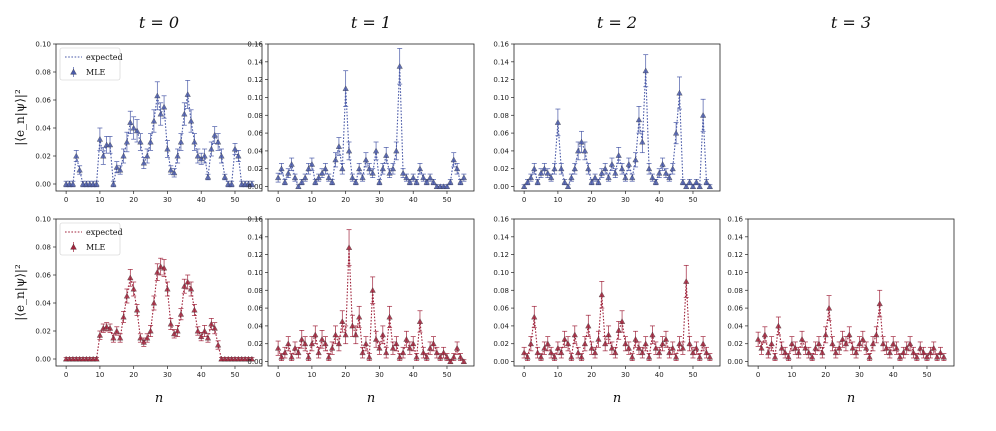 This screenshot has width=996, height=431. What do you see at coordinates (371, 22) in the screenshot?
I see `column-title-1: t = 1` at bounding box center [371, 22].